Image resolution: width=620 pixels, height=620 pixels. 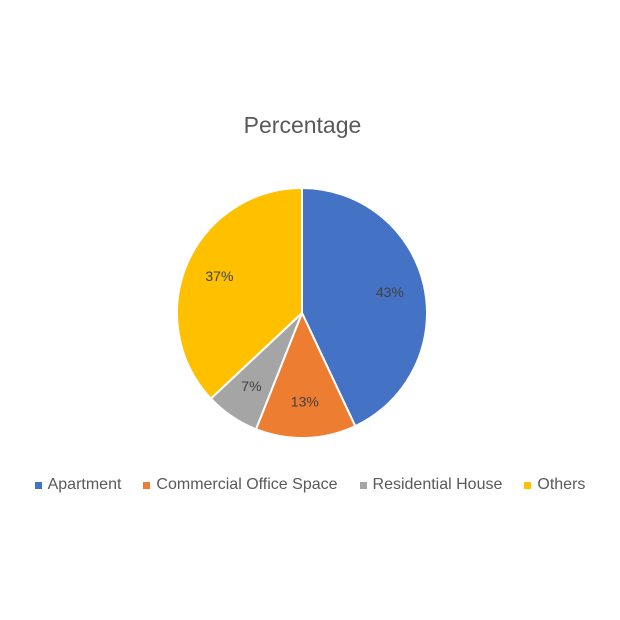 I want to click on legend-item: Others, so click(x=554, y=485).